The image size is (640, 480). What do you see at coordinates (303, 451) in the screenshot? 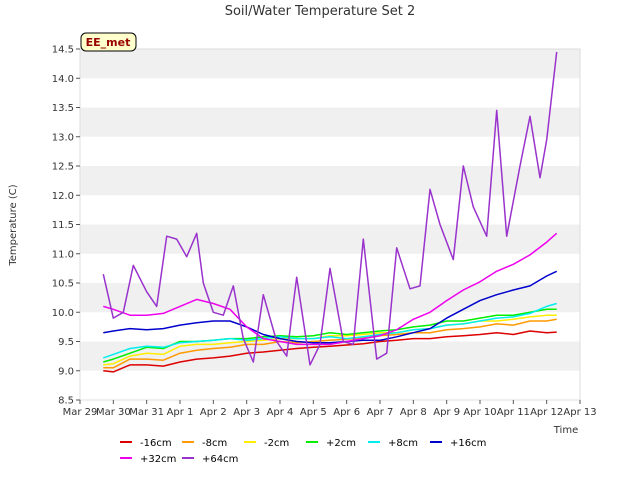
I see `legend: -16cm -8cm -2cm +2cm +8cm +16cm +32cm +64cm` at bounding box center [303, 451].